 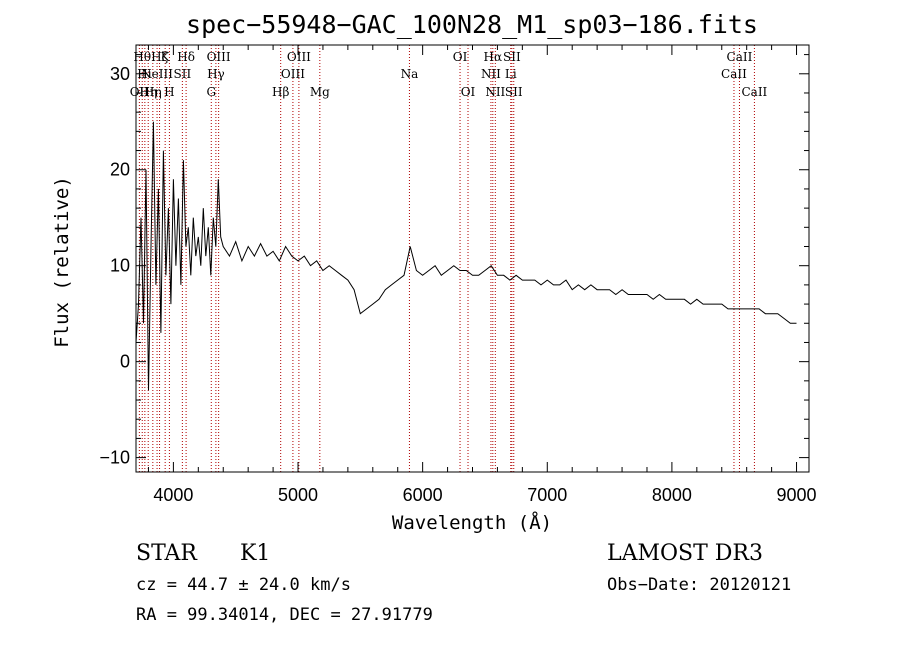 What do you see at coordinates (472, 522) in the screenshot?
I see `x-axis-title: Wavelength (Å)` at bounding box center [472, 522].